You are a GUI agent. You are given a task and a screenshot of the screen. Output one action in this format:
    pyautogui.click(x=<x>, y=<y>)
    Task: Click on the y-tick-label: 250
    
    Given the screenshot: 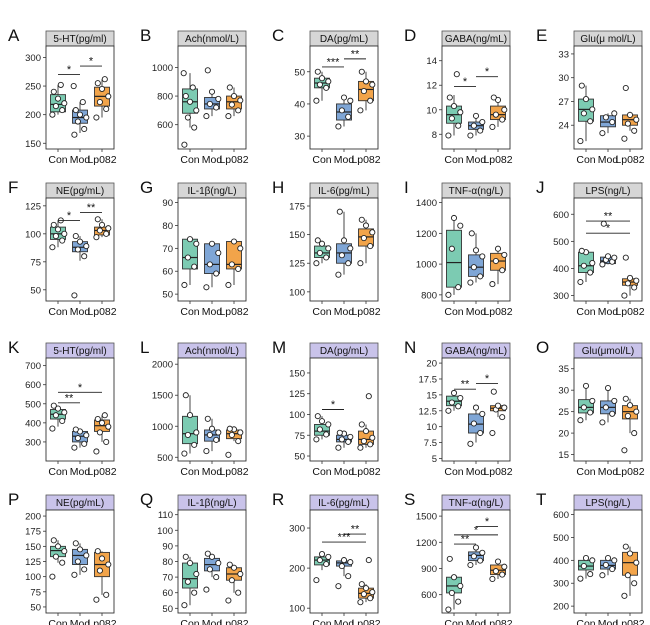 What is the action you would take?
    pyautogui.click(x=33, y=87)
    